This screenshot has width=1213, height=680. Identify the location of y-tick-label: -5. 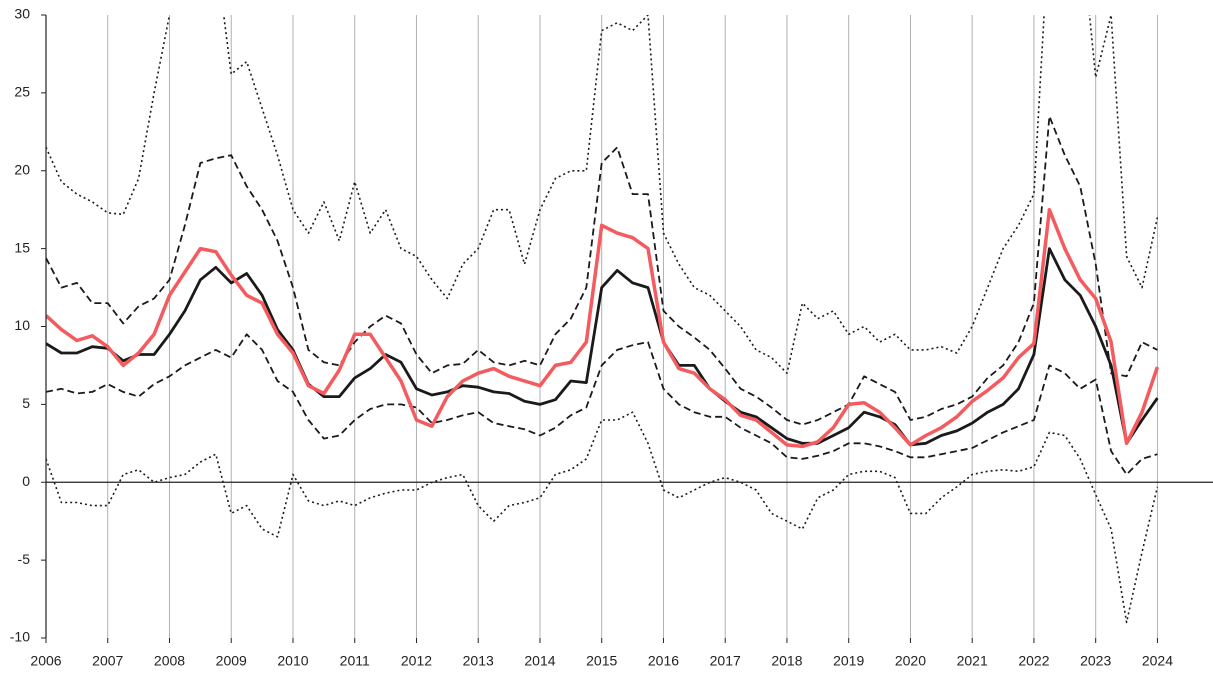
(24, 559).